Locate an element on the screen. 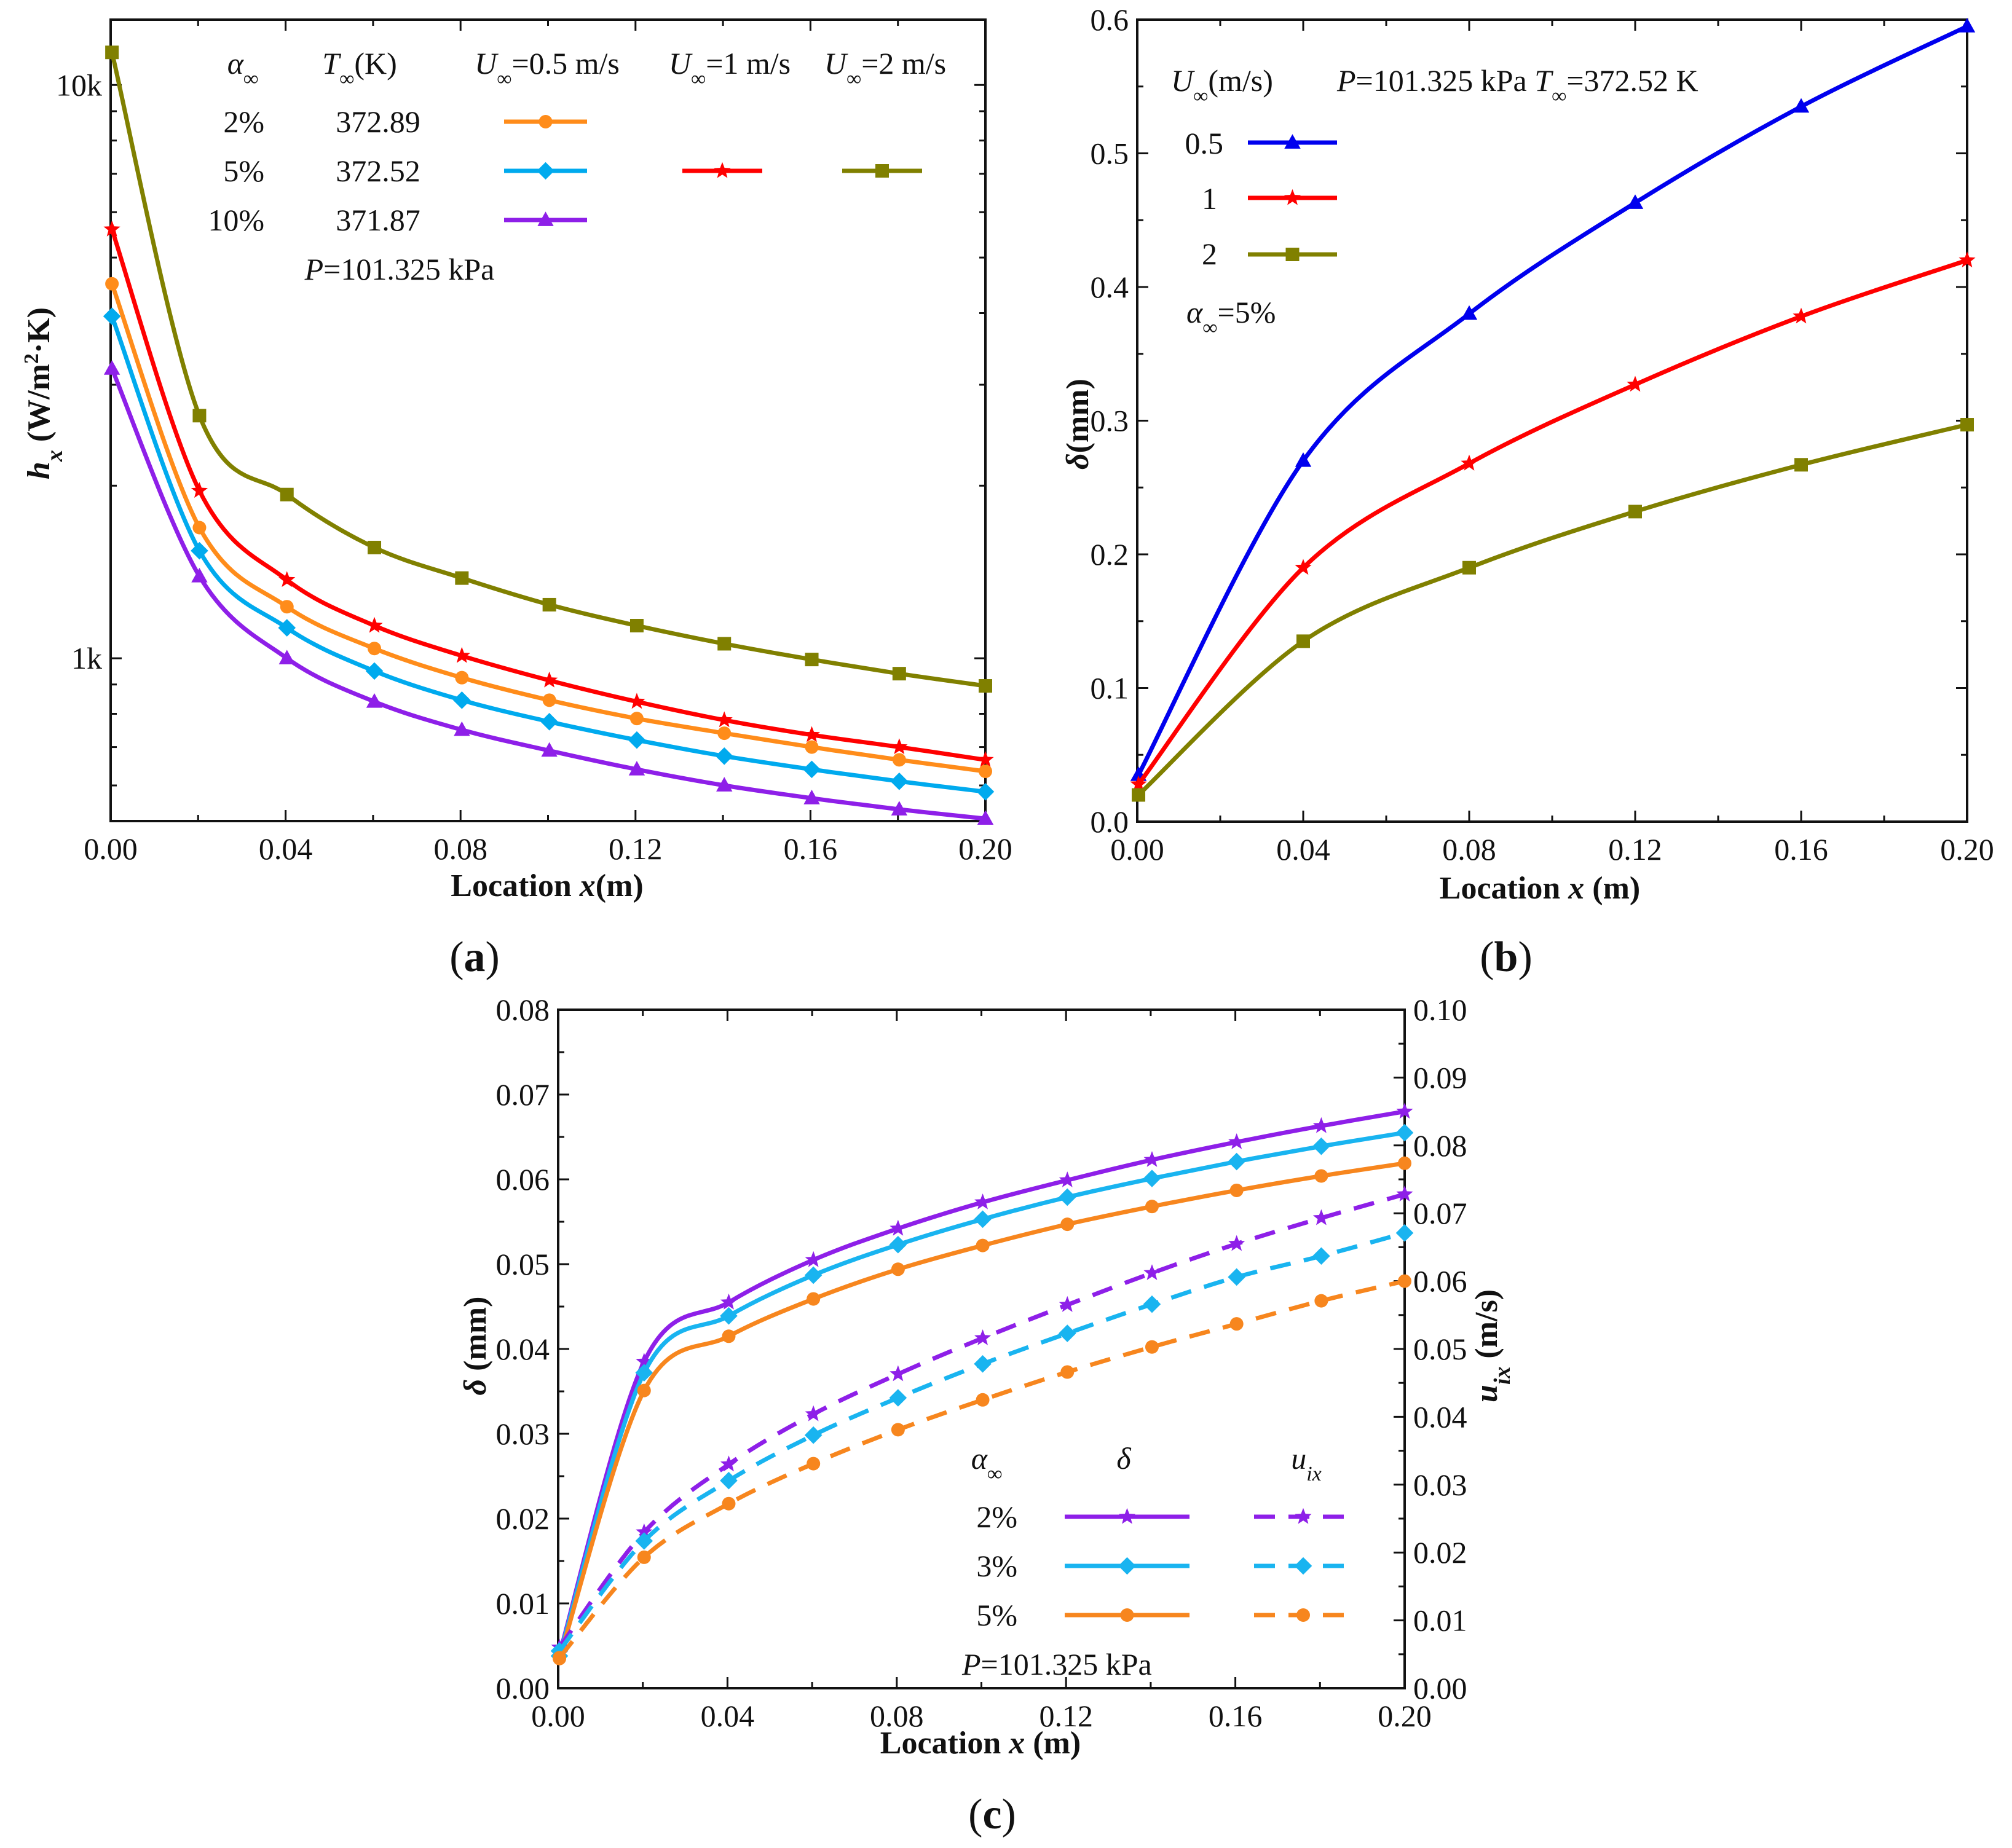 This screenshot has width=2012, height=1848. panel-b-xtick-label: 0.04 is located at coordinates (1303, 850).